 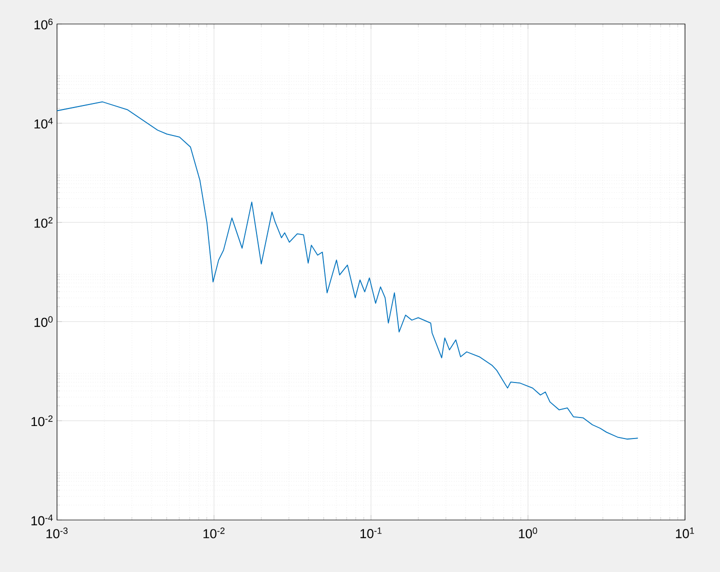 I want to click on x-tick-label: 10$^{0}$, so click(x=528, y=533).